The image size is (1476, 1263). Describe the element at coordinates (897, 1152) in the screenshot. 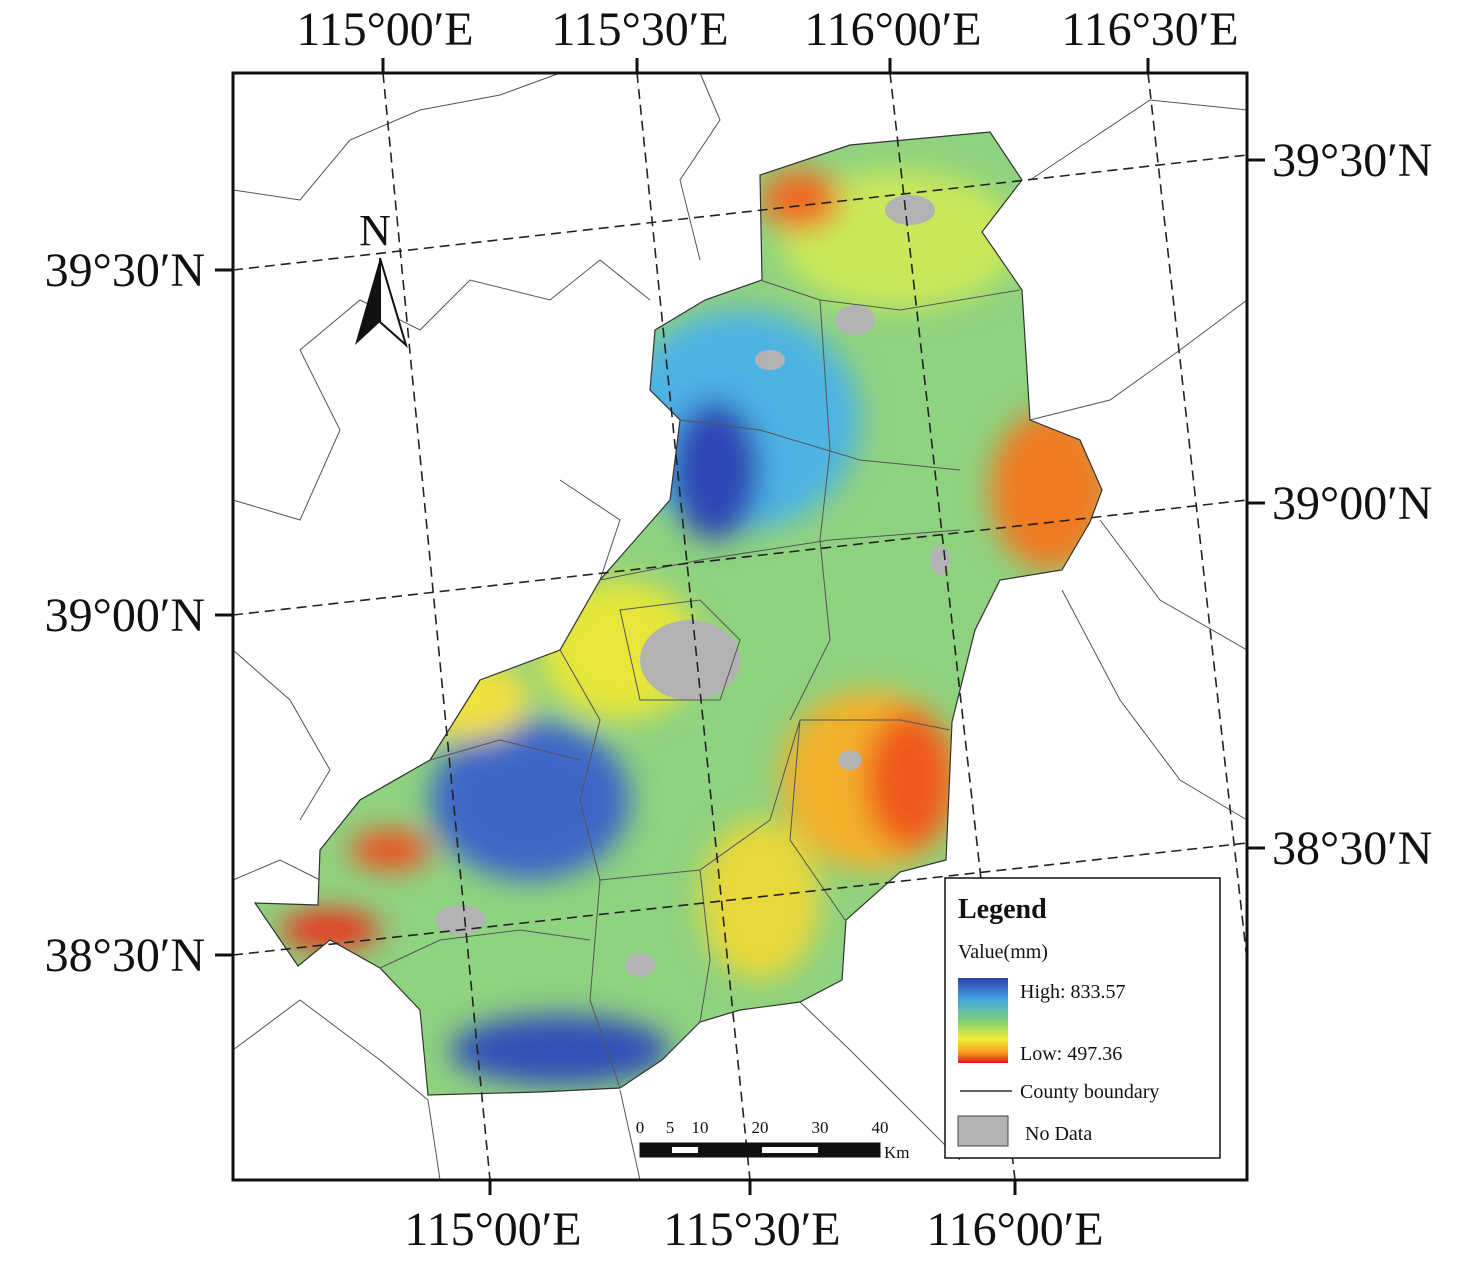

I see `scale-unit: Km` at that location.